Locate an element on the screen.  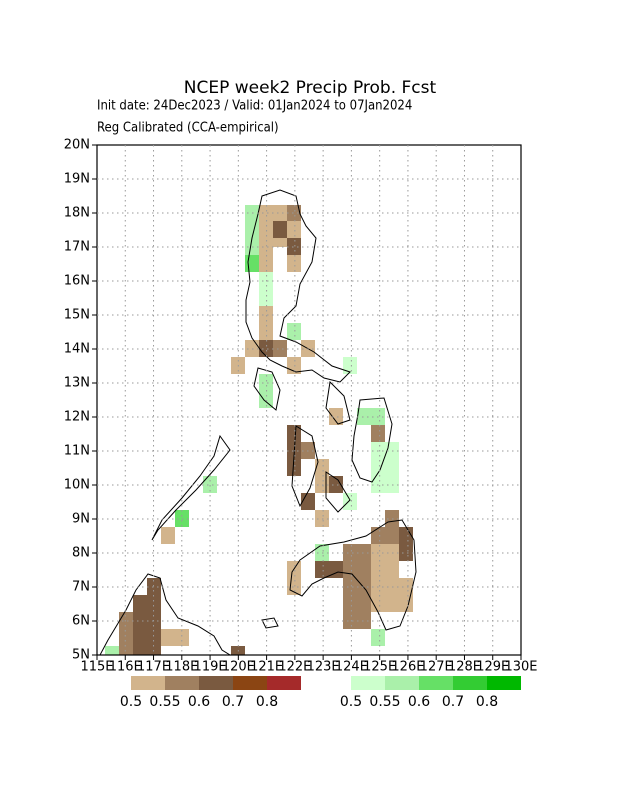
y-tick-label: 9N is located at coordinates (81, 519).